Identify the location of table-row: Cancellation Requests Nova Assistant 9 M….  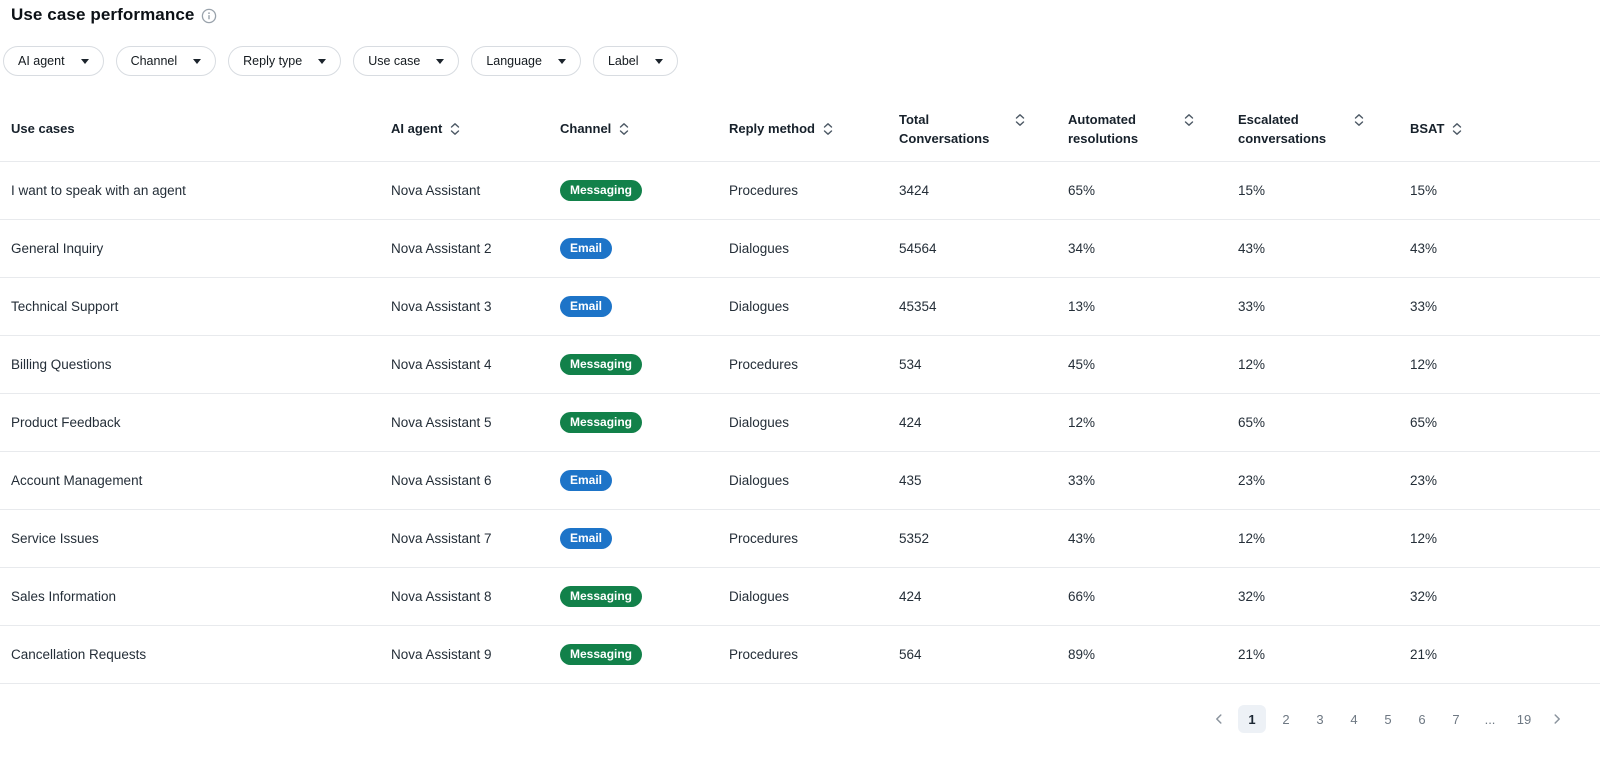
(800, 654).